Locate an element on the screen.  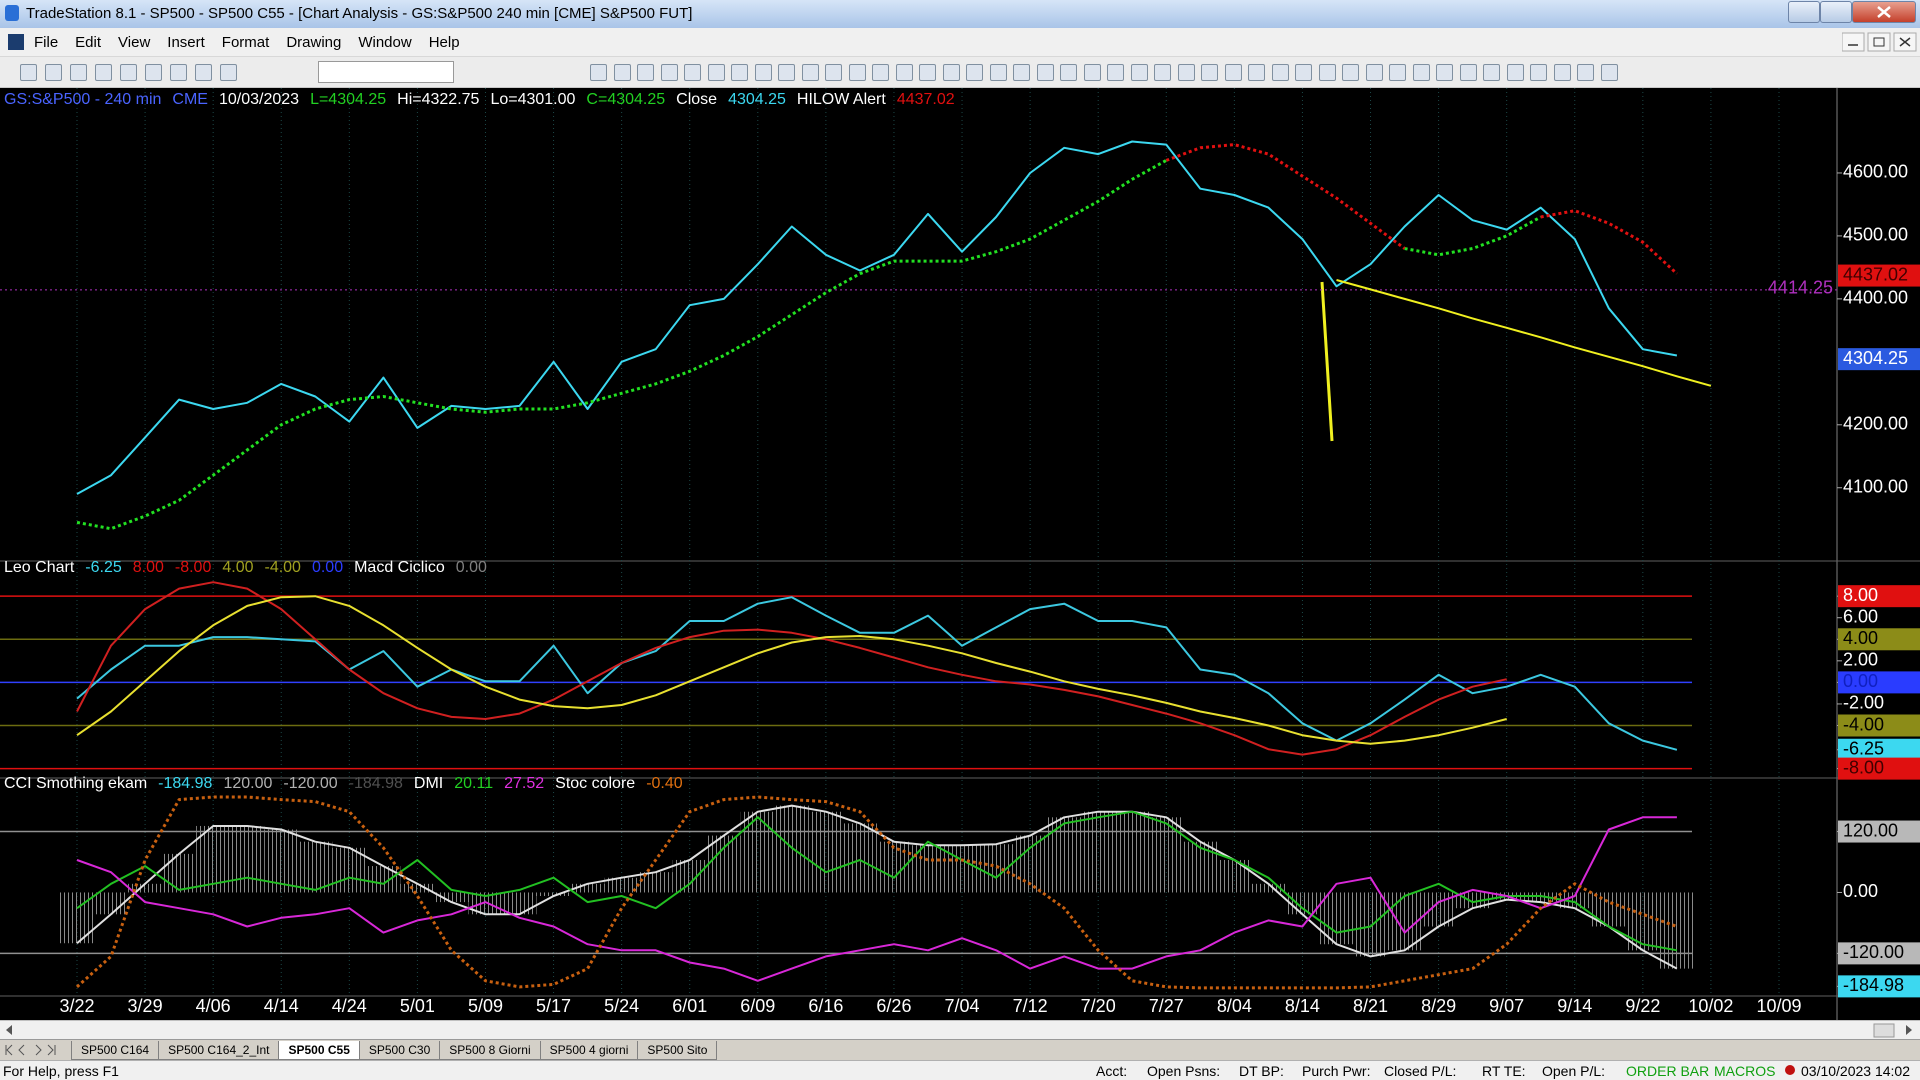
mdi-minimize is located at coordinates (1853, 42).